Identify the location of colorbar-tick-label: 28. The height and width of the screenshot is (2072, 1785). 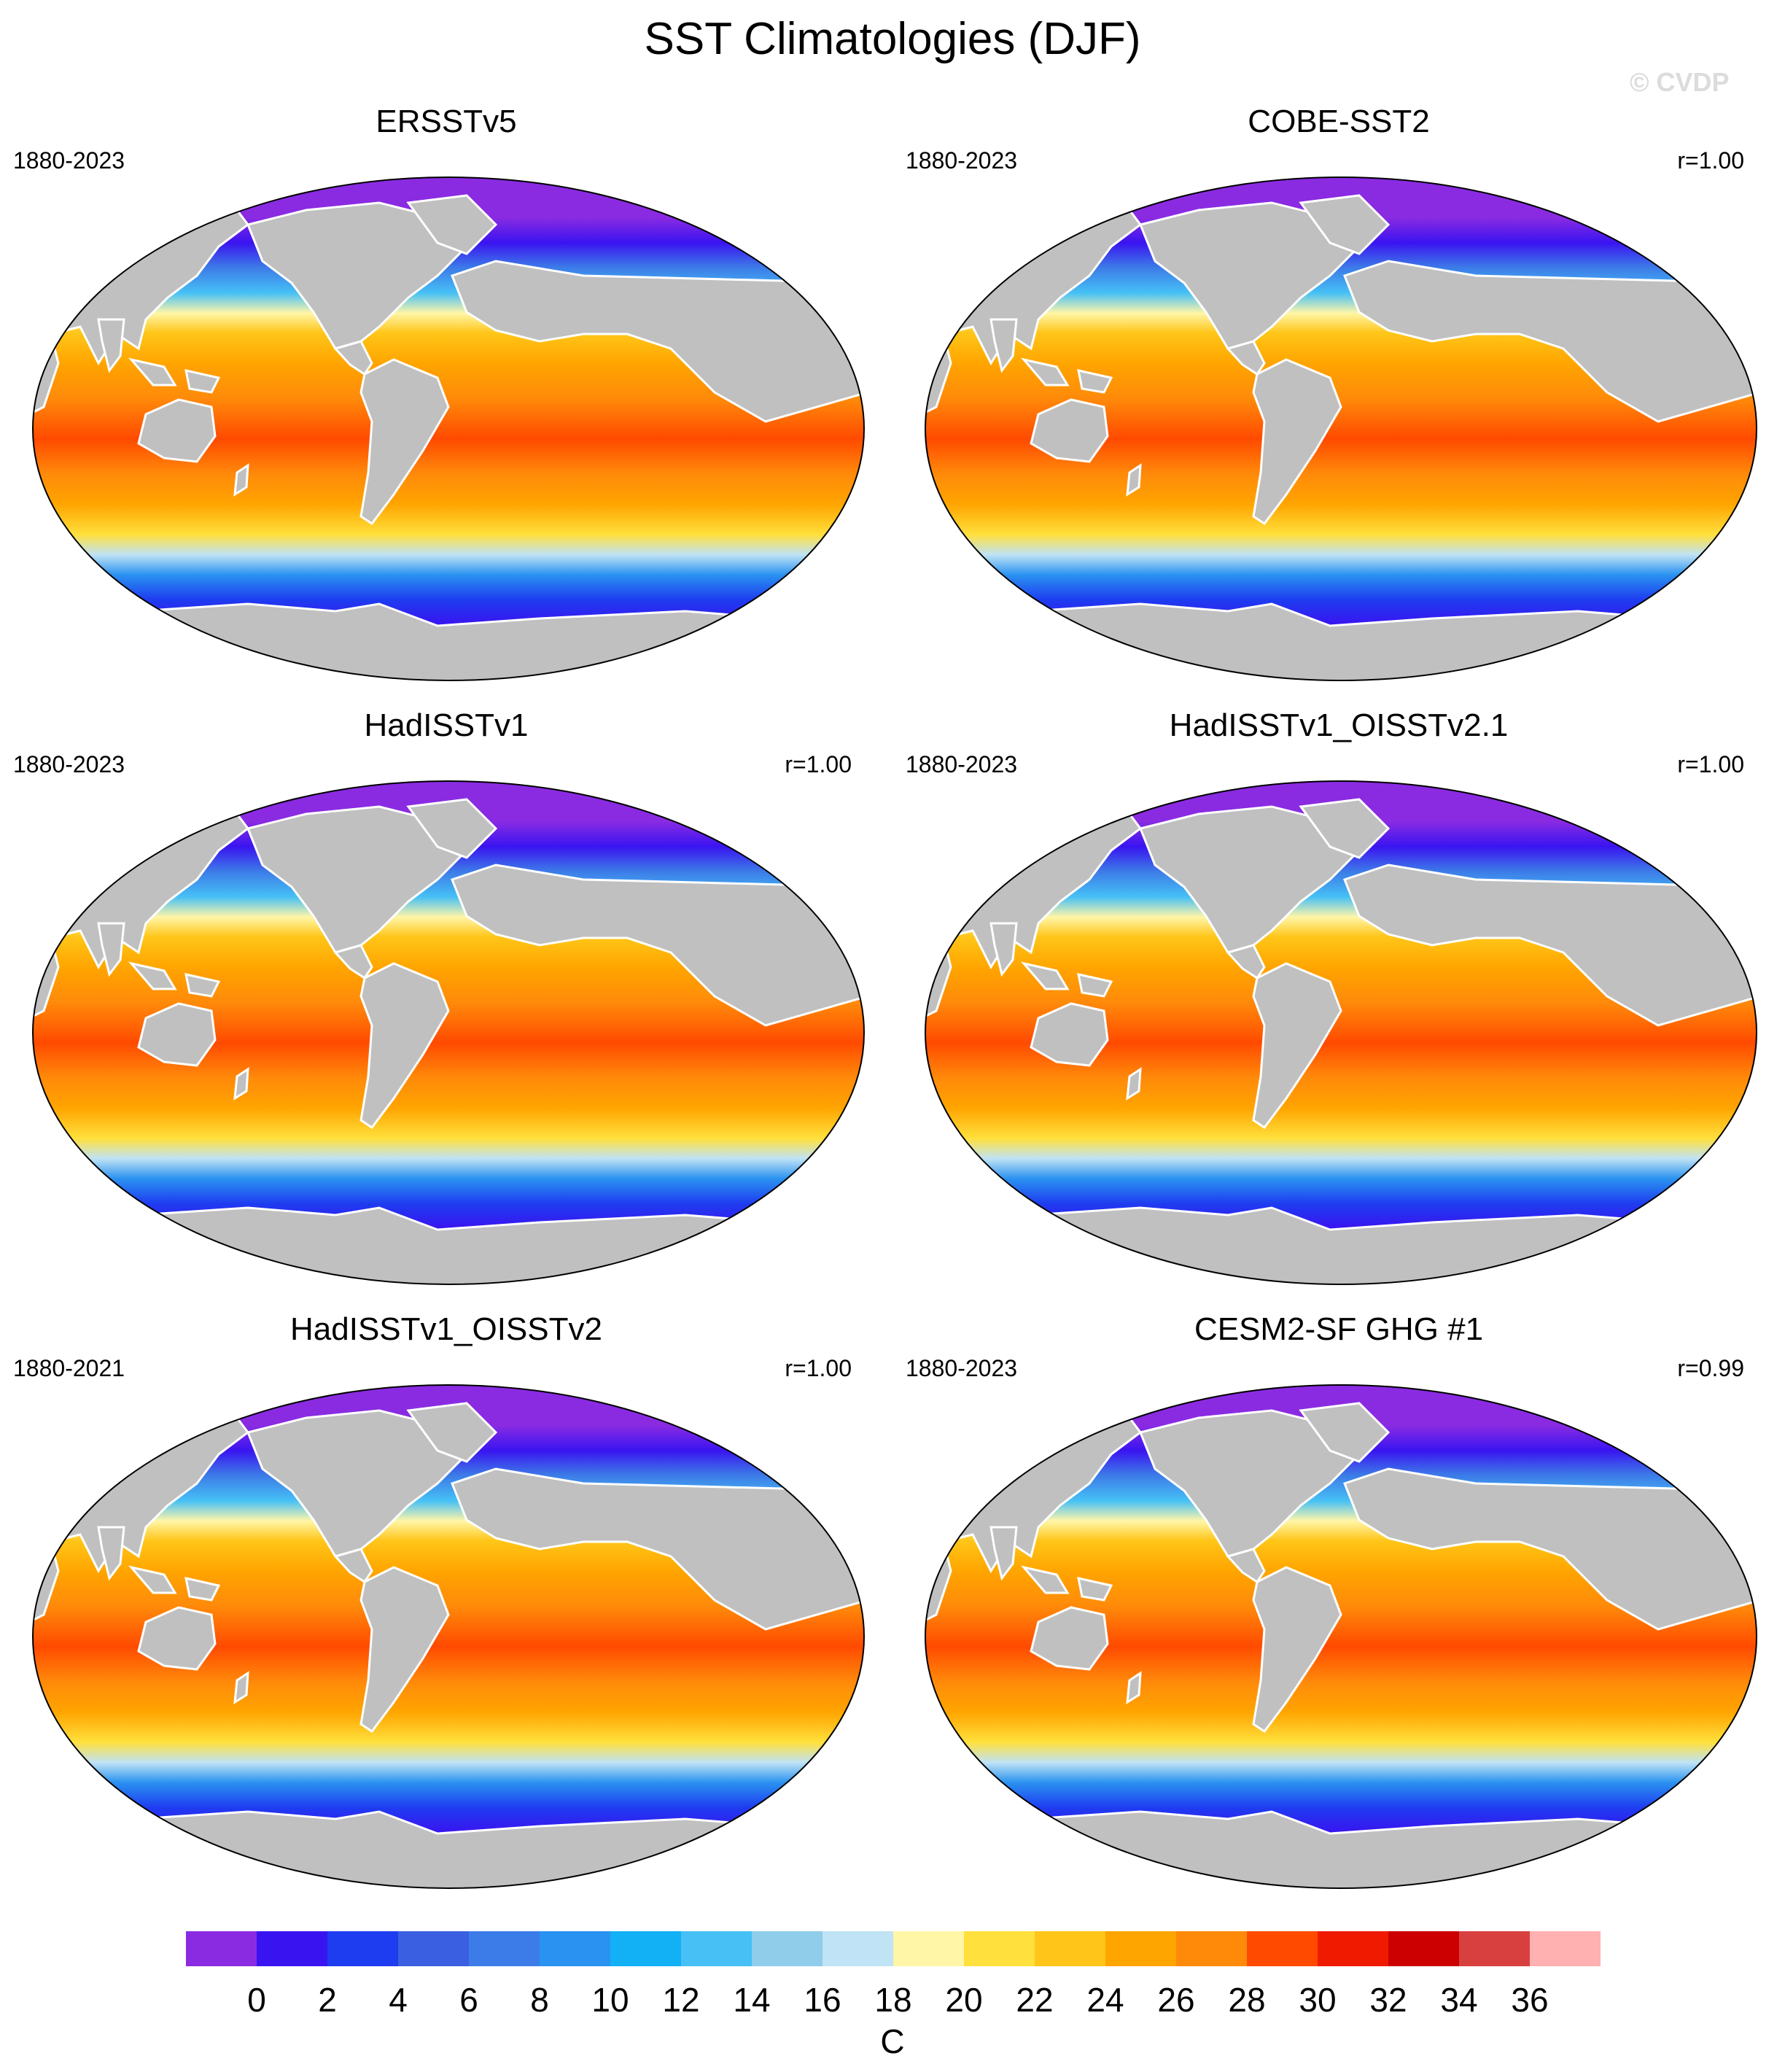
(1247, 2000).